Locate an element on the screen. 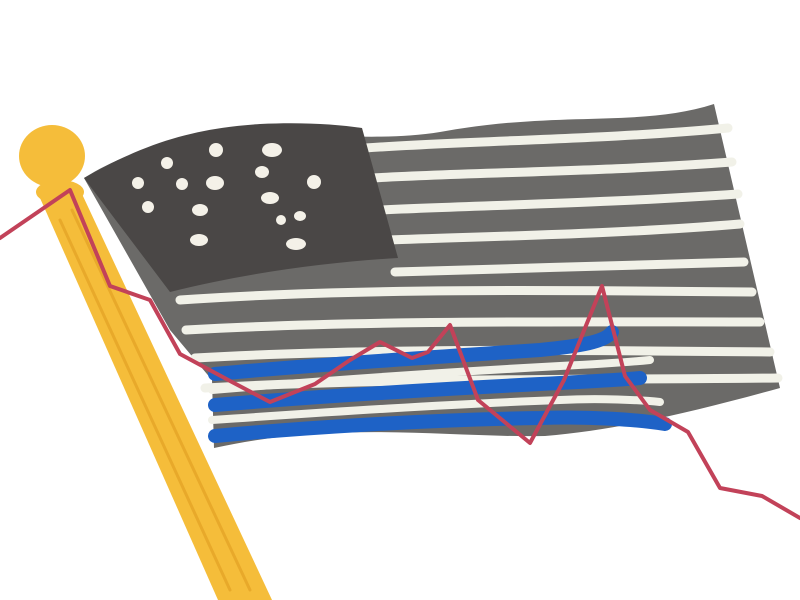 The image size is (800, 600). flagpole-finial is located at coordinates (52, 156).